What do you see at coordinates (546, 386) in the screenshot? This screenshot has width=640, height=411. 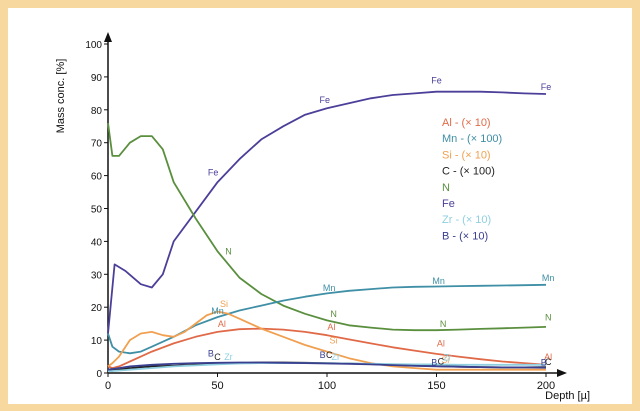 I see `x-tick-label: 200` at bounding box center [546, 386].